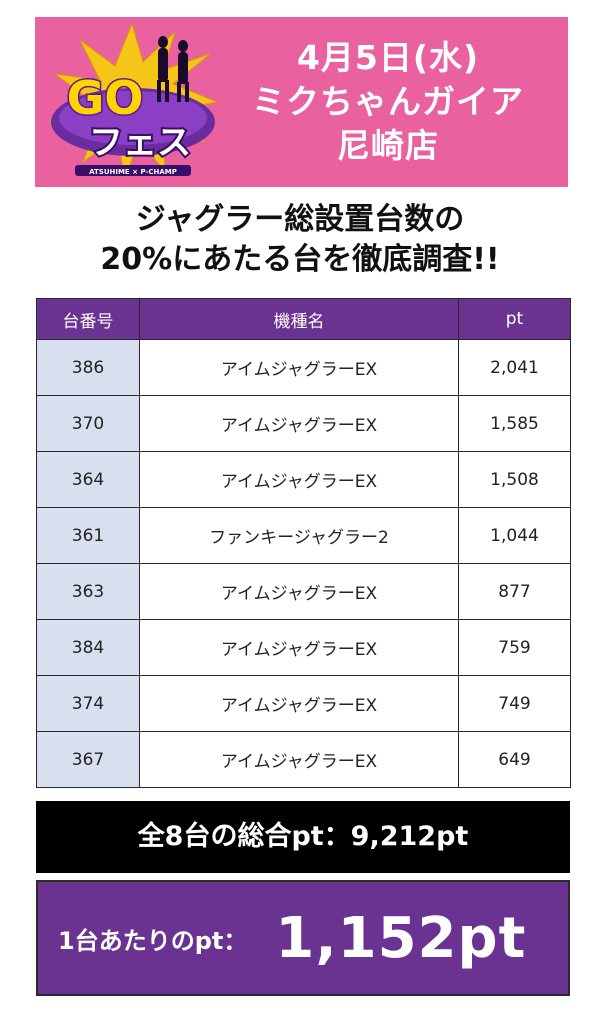 The height and width of the screenshot is (1012, 600). I want to click on machine-number-cell: 364, so click(88, 479).